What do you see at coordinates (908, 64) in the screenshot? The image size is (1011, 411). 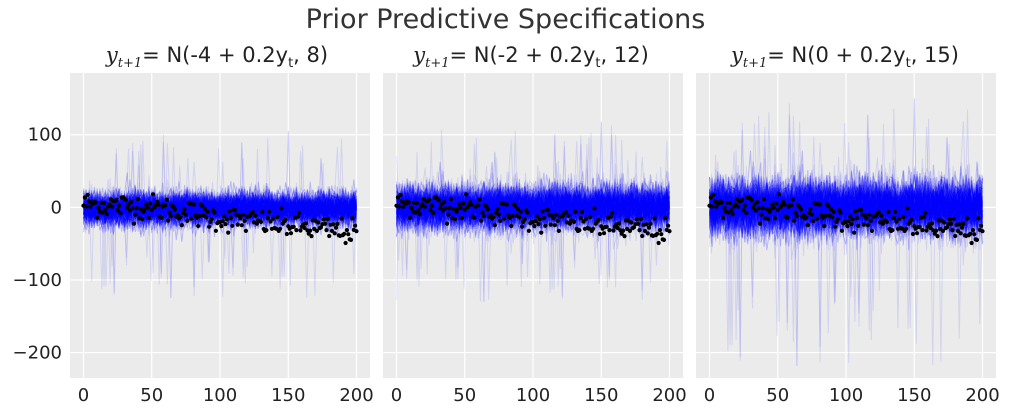 I see `panel-3-sub2: t` at bounding box center [908, 64].